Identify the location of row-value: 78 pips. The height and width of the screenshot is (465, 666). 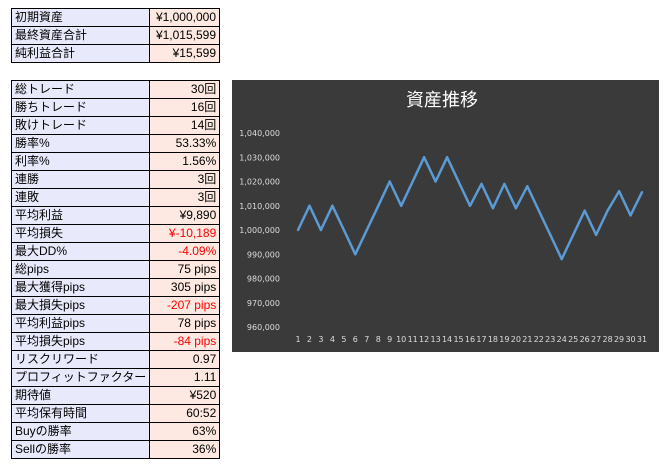
(185, 323).